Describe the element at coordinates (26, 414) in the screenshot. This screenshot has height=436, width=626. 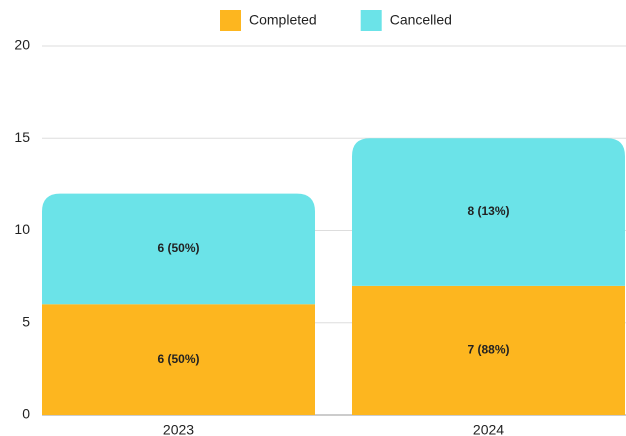
I see `y-tick-label: 0` at that location.